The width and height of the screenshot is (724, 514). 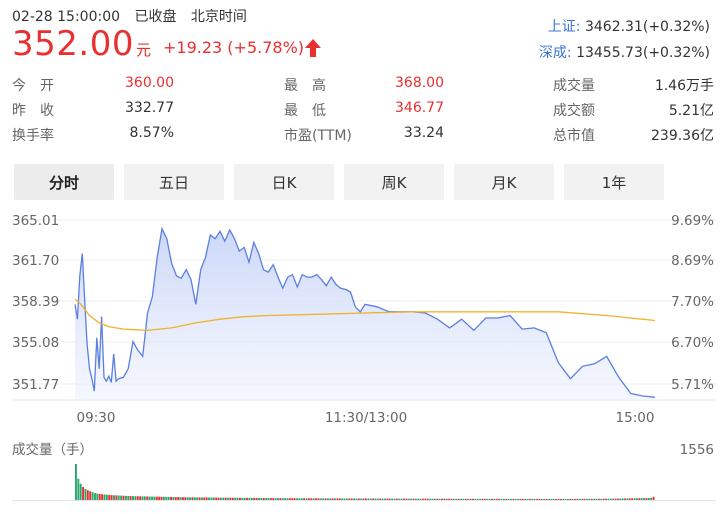 I want to click on volume-max-label: 1556, so click(x=697, y=450).